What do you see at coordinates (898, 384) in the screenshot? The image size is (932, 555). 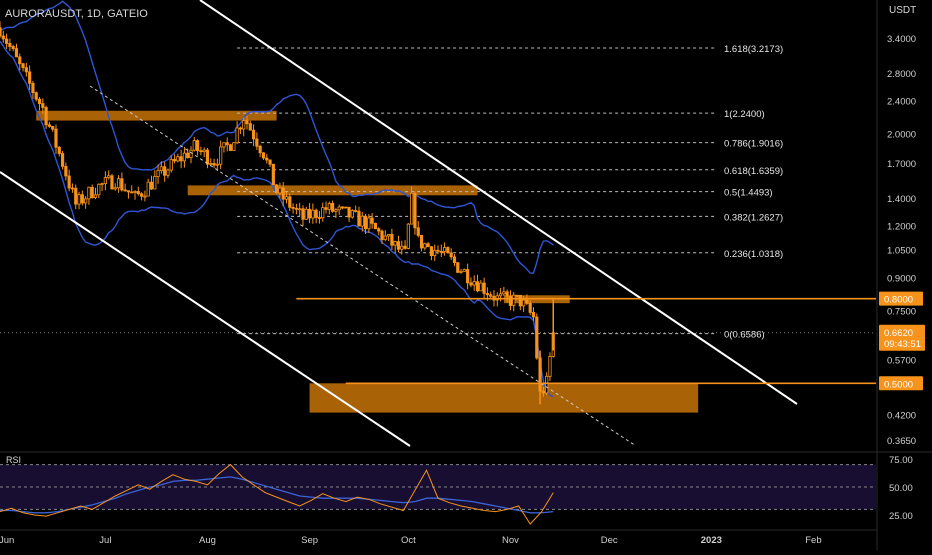 I see `level-tag-label-1: 0.5000` at bounding box center [898, 384].